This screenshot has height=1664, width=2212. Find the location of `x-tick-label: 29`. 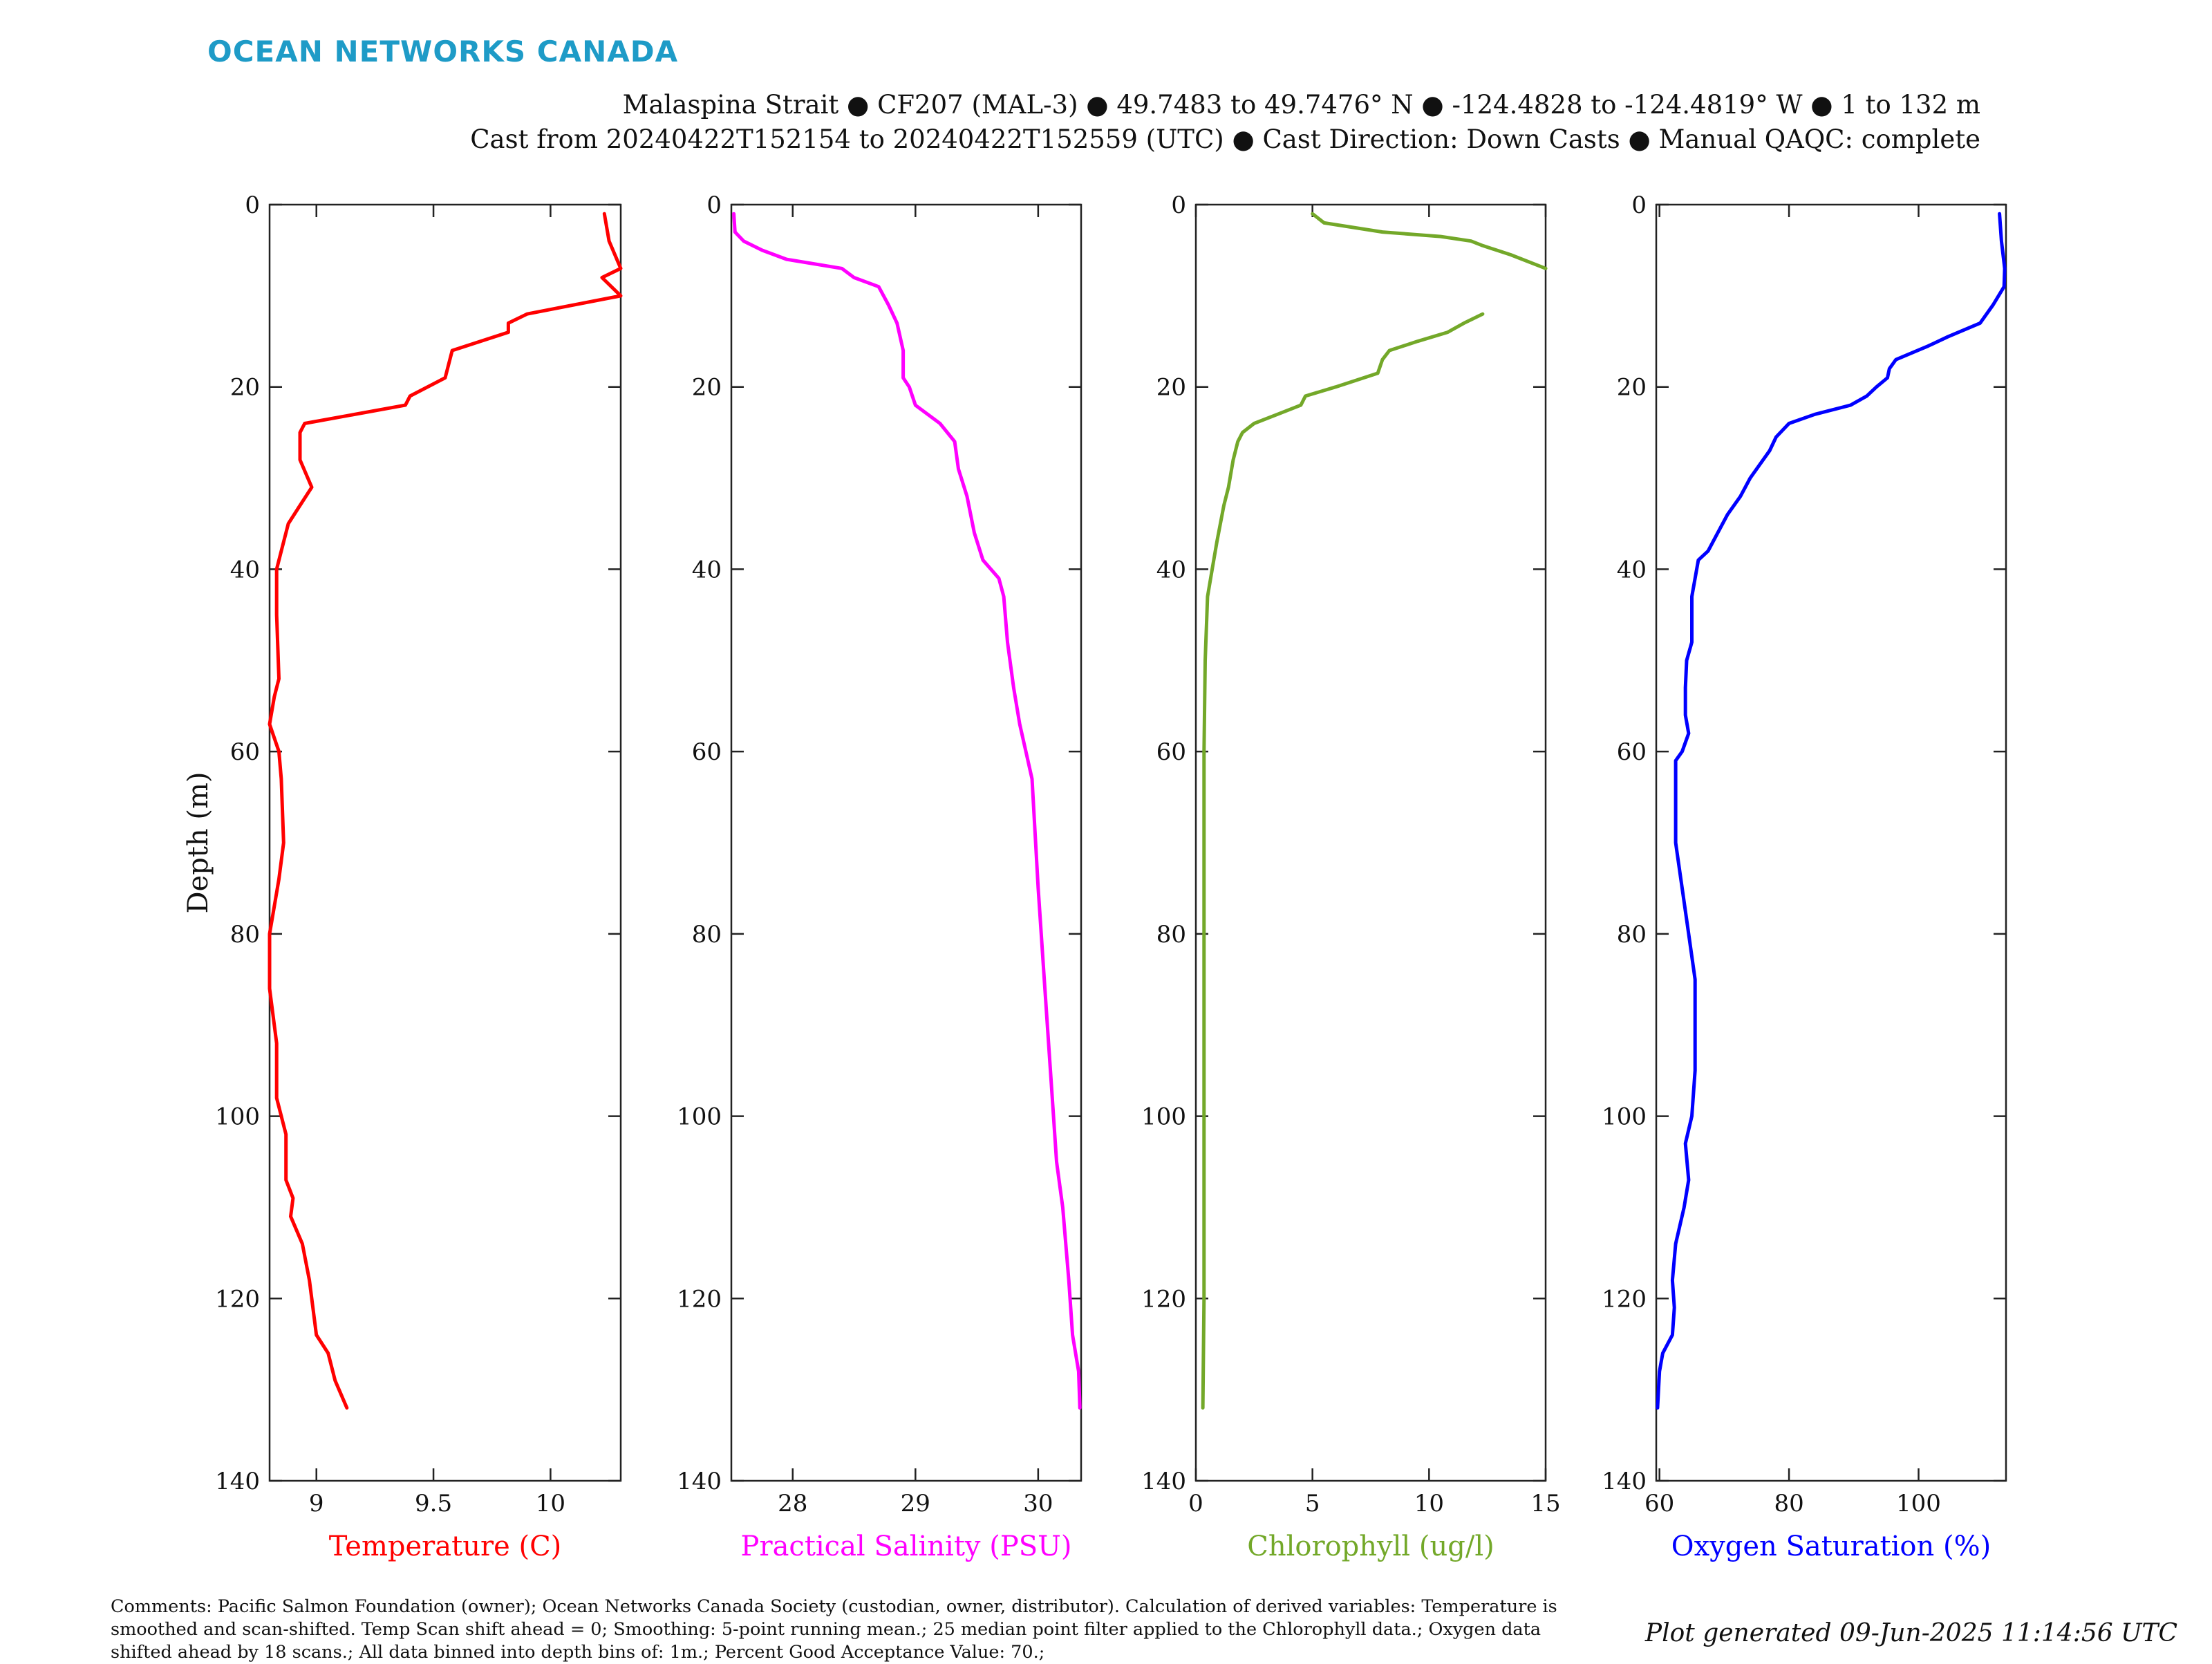

x-tick-label: 29 is located at coordinates (915, 1503).